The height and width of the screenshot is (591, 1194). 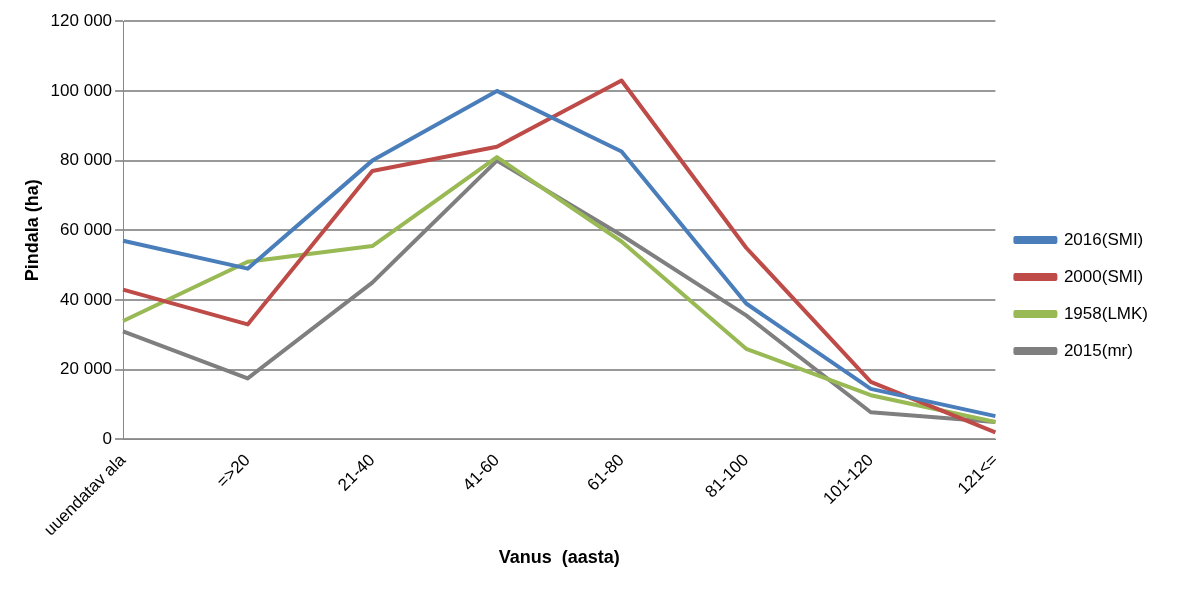 What do you see at coordinates (86, 299) in the screenshot?
I see `y-tick-label: 40 000` at bounding box center [86, 299].